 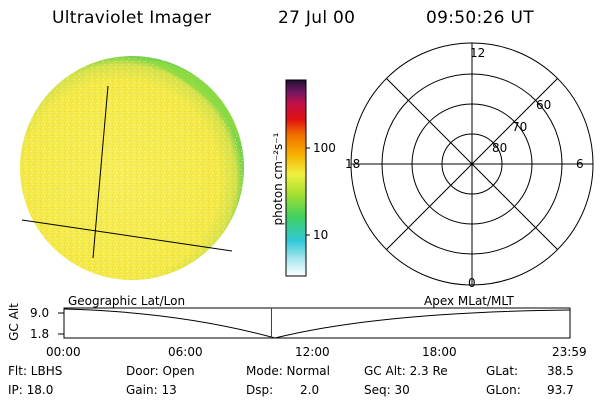 What do you see at coordinates (472, 283) in the screenshot?
I see `mlt-label-0: 0` at bounding box center [472, 283].